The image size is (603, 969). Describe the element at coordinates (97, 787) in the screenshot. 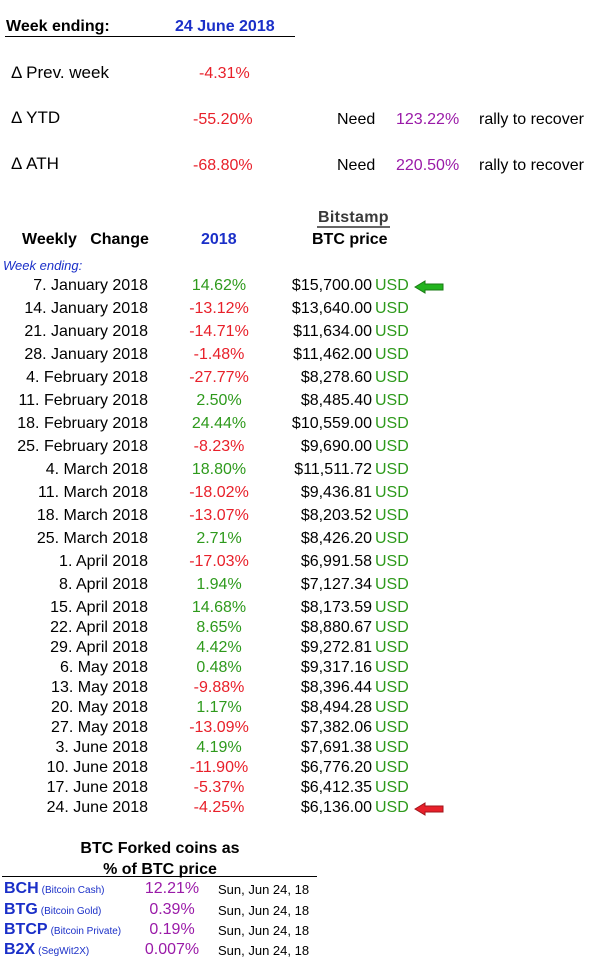

I see `row-date: 17. June 2018` at that location.